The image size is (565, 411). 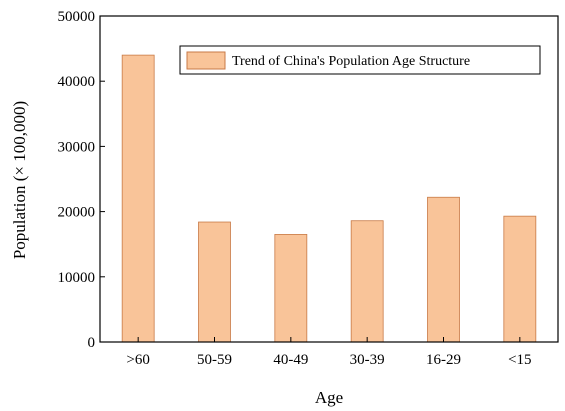 I want to click on legend-frame, so click(x=360, y=60).